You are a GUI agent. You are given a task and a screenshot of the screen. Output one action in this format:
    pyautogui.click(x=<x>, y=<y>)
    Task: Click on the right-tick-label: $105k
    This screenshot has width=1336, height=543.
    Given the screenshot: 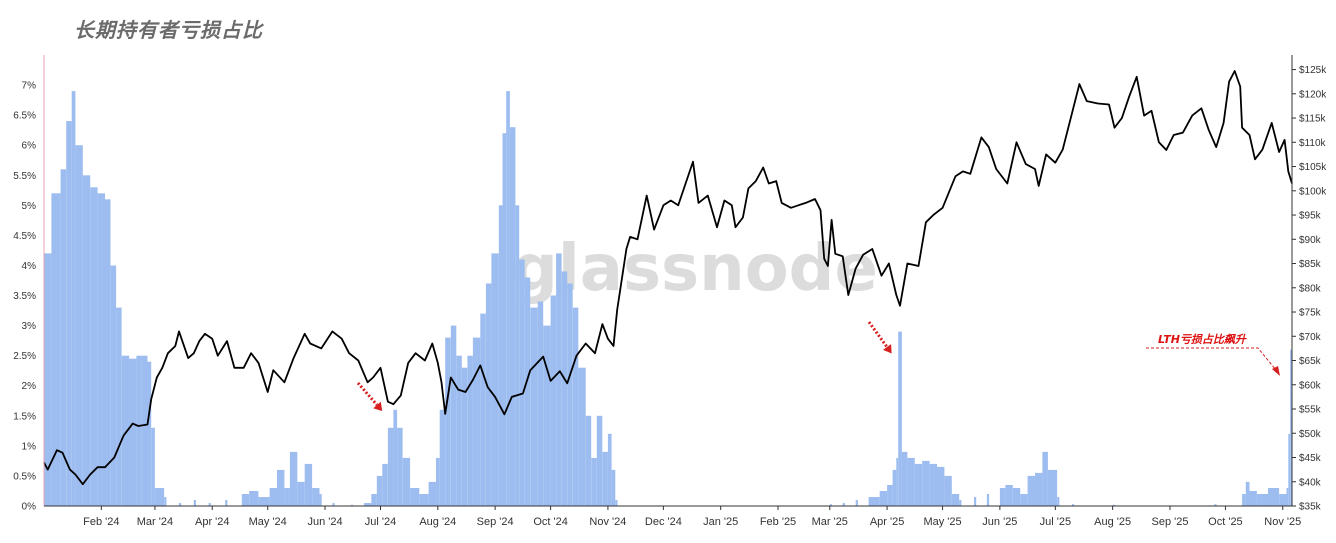 What is the action you would take?
    pyautogui.click(x=1313, y=167)
    